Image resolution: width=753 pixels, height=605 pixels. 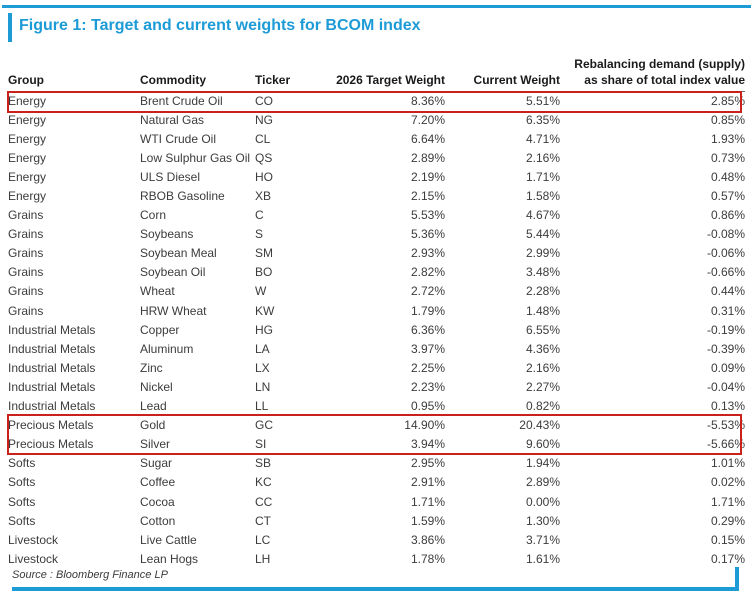 What do you see at coordinates (427, 215) in the screenshot?
I see `cell-target-weight: 5.53%` at bounding box center [427, 215].